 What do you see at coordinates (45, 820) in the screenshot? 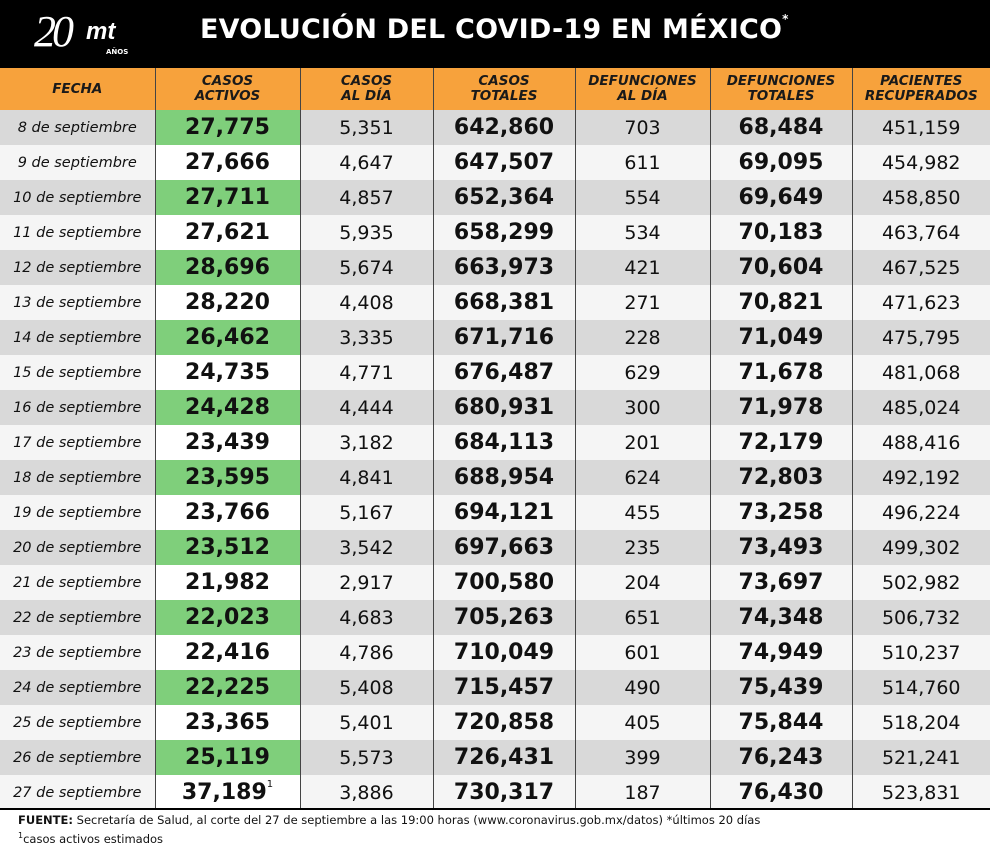
I see `source-label: FUENTE:` at bounding box center [45, 820].